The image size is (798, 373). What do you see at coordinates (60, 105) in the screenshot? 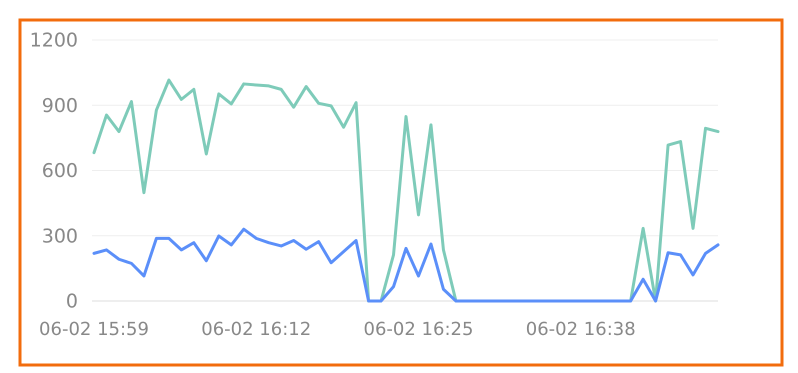
I see `y-tick-label: 900` at bounding box center [60, 105].